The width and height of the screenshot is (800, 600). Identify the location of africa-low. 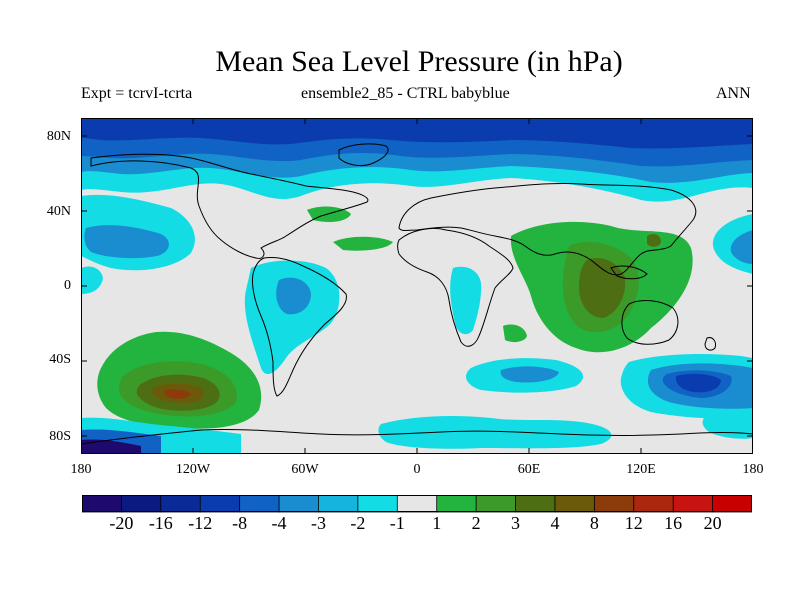
(466, 300).